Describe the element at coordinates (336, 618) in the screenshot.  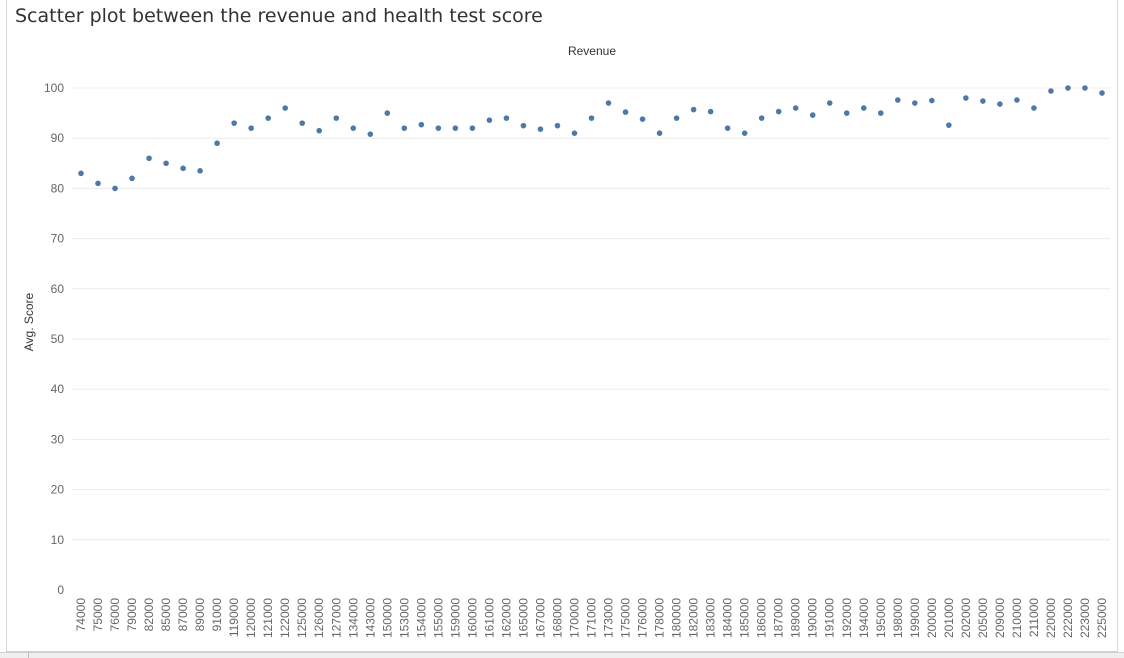
I see `x-tick-label: 127000` at that location.